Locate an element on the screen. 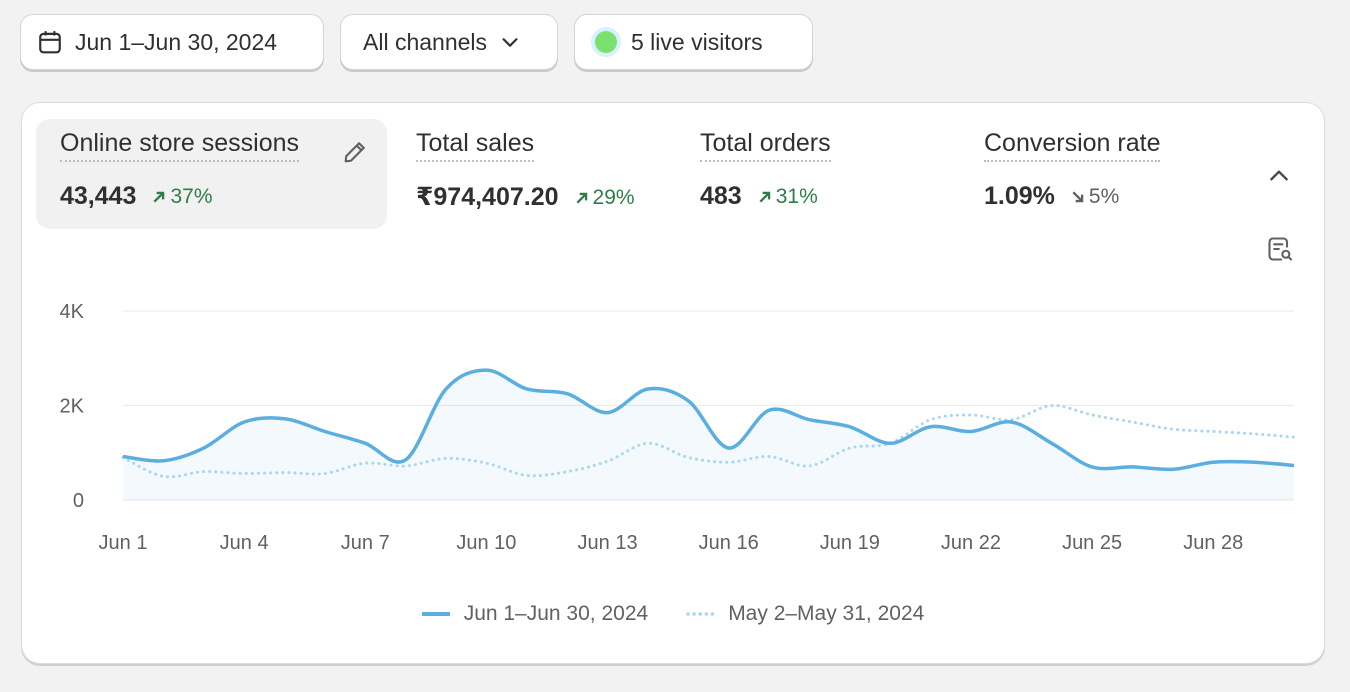  metric-value: 43,443 is located at coordinates (98, 196).